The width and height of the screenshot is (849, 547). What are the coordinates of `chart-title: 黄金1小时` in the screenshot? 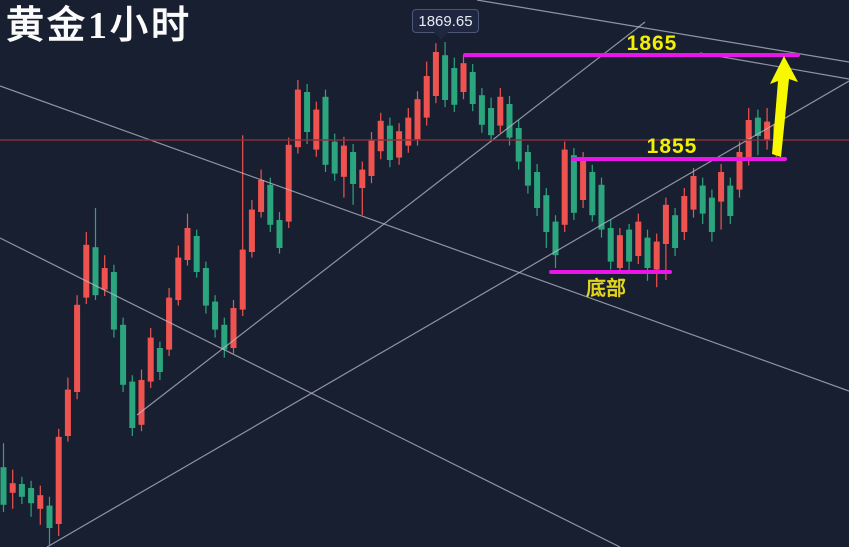 It's located at (99, 26).